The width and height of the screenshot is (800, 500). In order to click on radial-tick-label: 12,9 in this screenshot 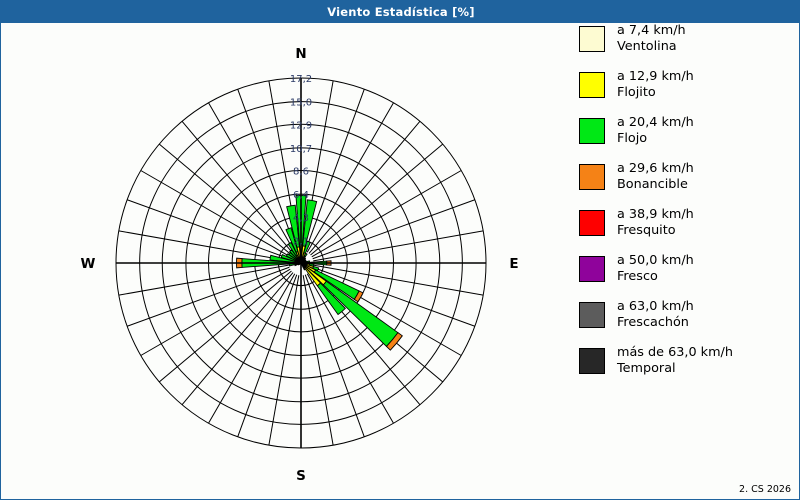, I will do `click(301, 125)`.